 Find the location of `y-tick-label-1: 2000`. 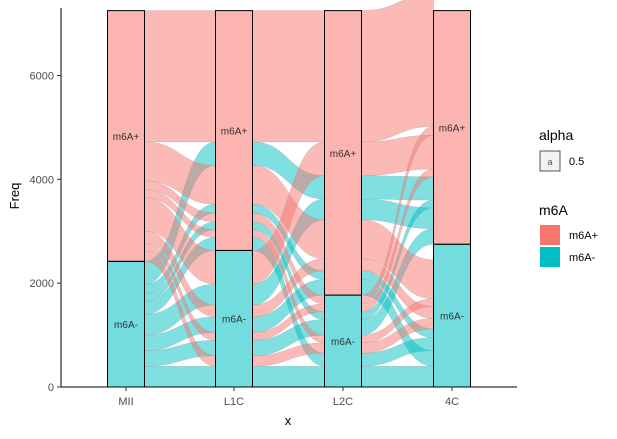

y-tick-label-1: 2000 is located at coordinates (42, 284).